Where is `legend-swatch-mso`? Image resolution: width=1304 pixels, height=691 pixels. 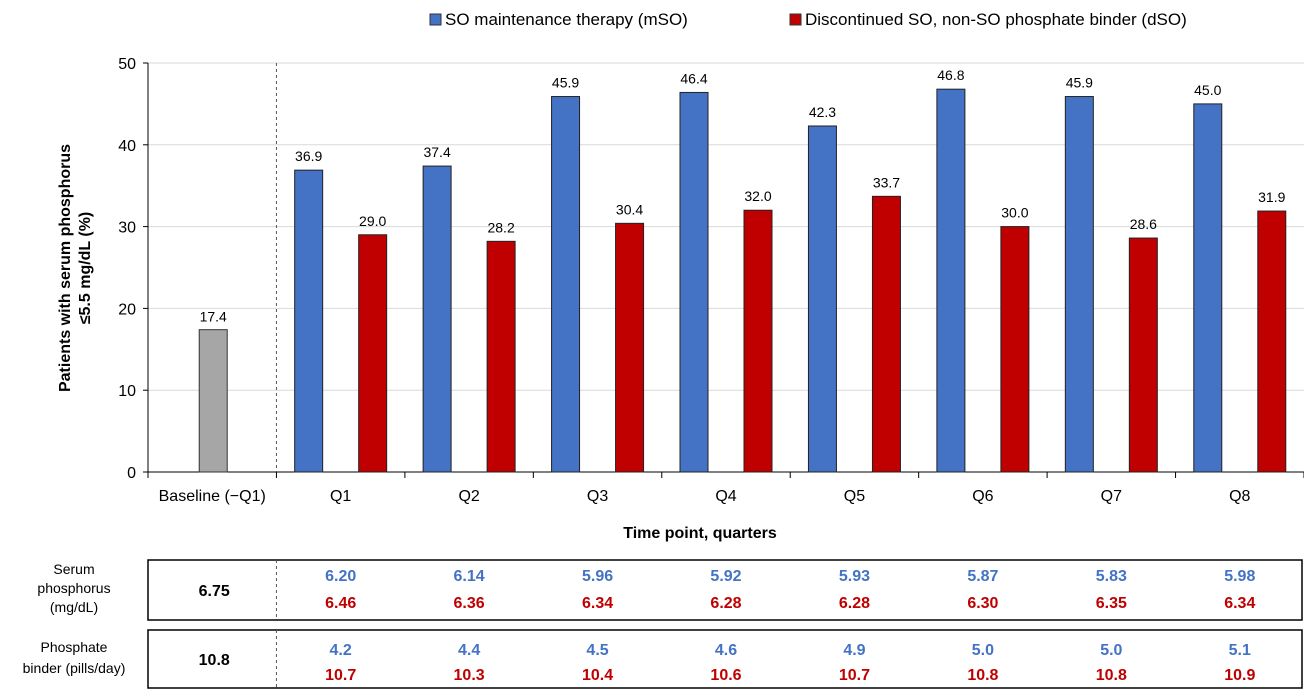 legend-swatch-mso is located at coordinates (435, 19).